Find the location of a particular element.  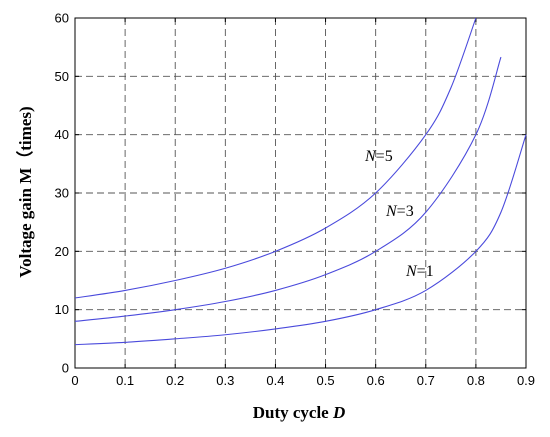

x-tick-label: 0.3 is located at coordinates (225, 380).